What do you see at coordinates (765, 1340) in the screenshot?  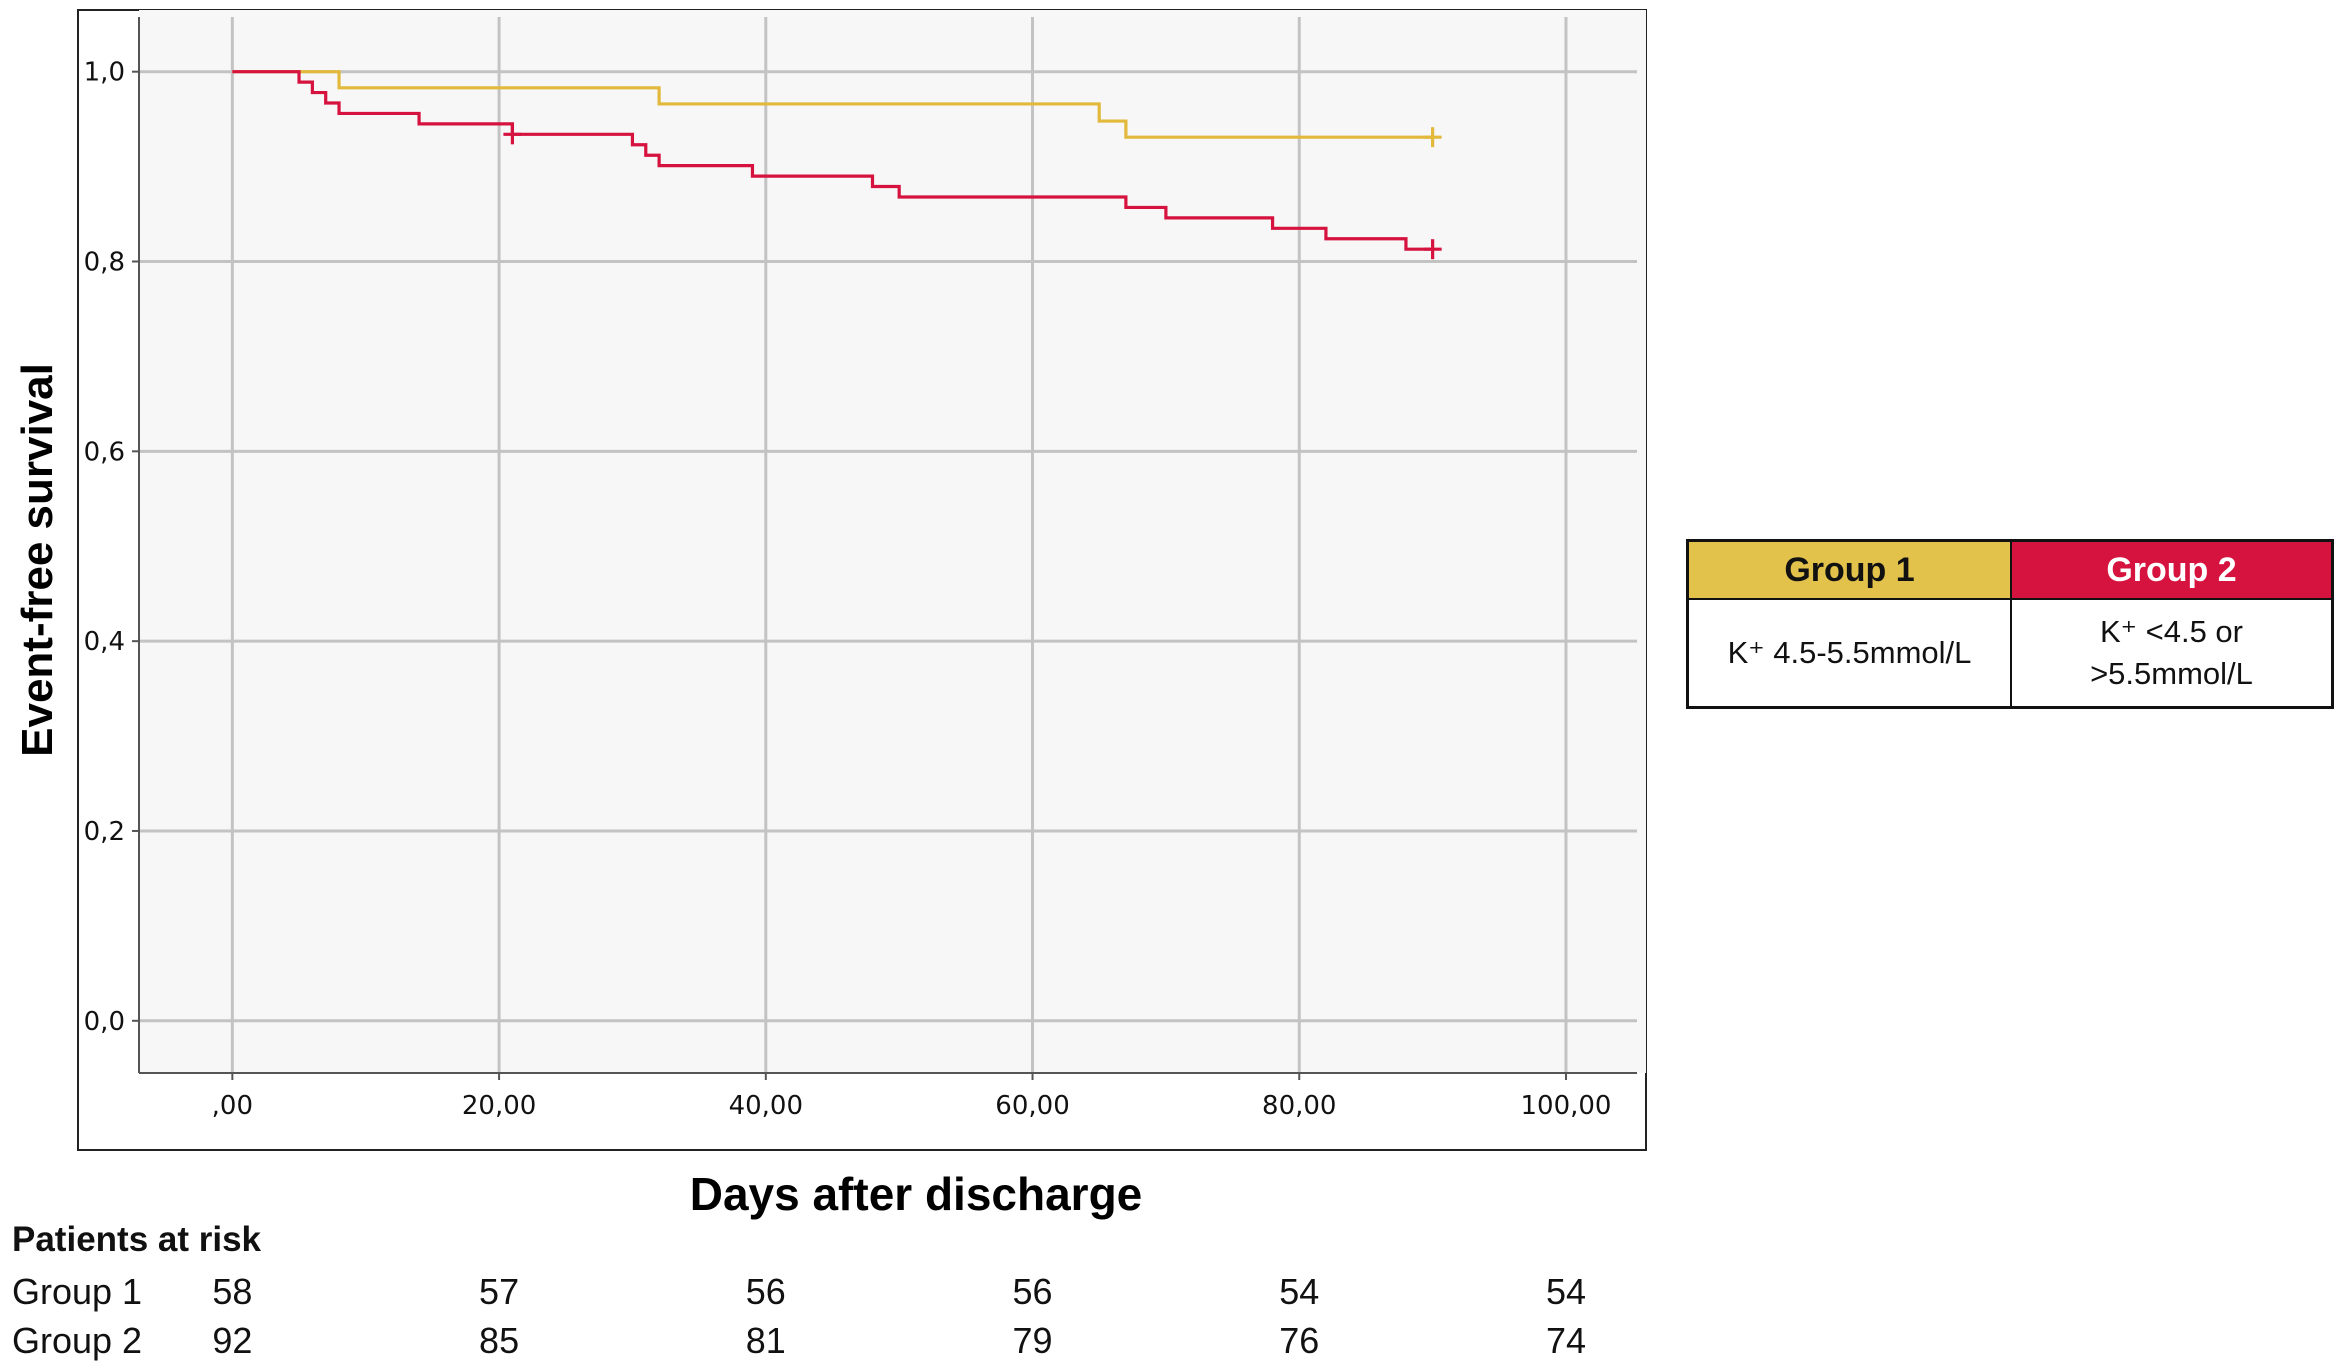 I see `risk-value: 81` at bounding box center [765, 1340].